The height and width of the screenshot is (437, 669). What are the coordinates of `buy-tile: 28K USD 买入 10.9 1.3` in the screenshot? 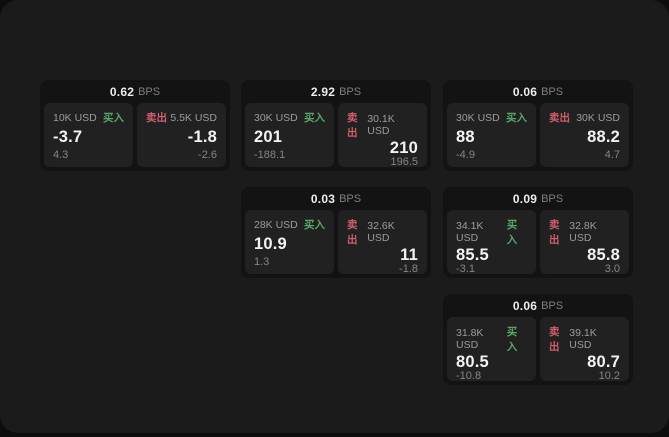 It's located at (289, 242).